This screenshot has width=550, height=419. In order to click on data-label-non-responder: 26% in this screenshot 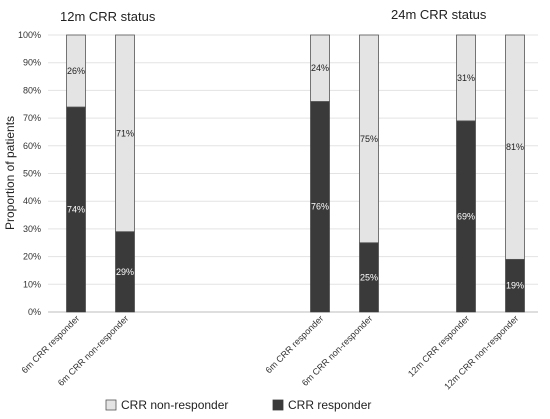, I will do `click(76, 71)`.